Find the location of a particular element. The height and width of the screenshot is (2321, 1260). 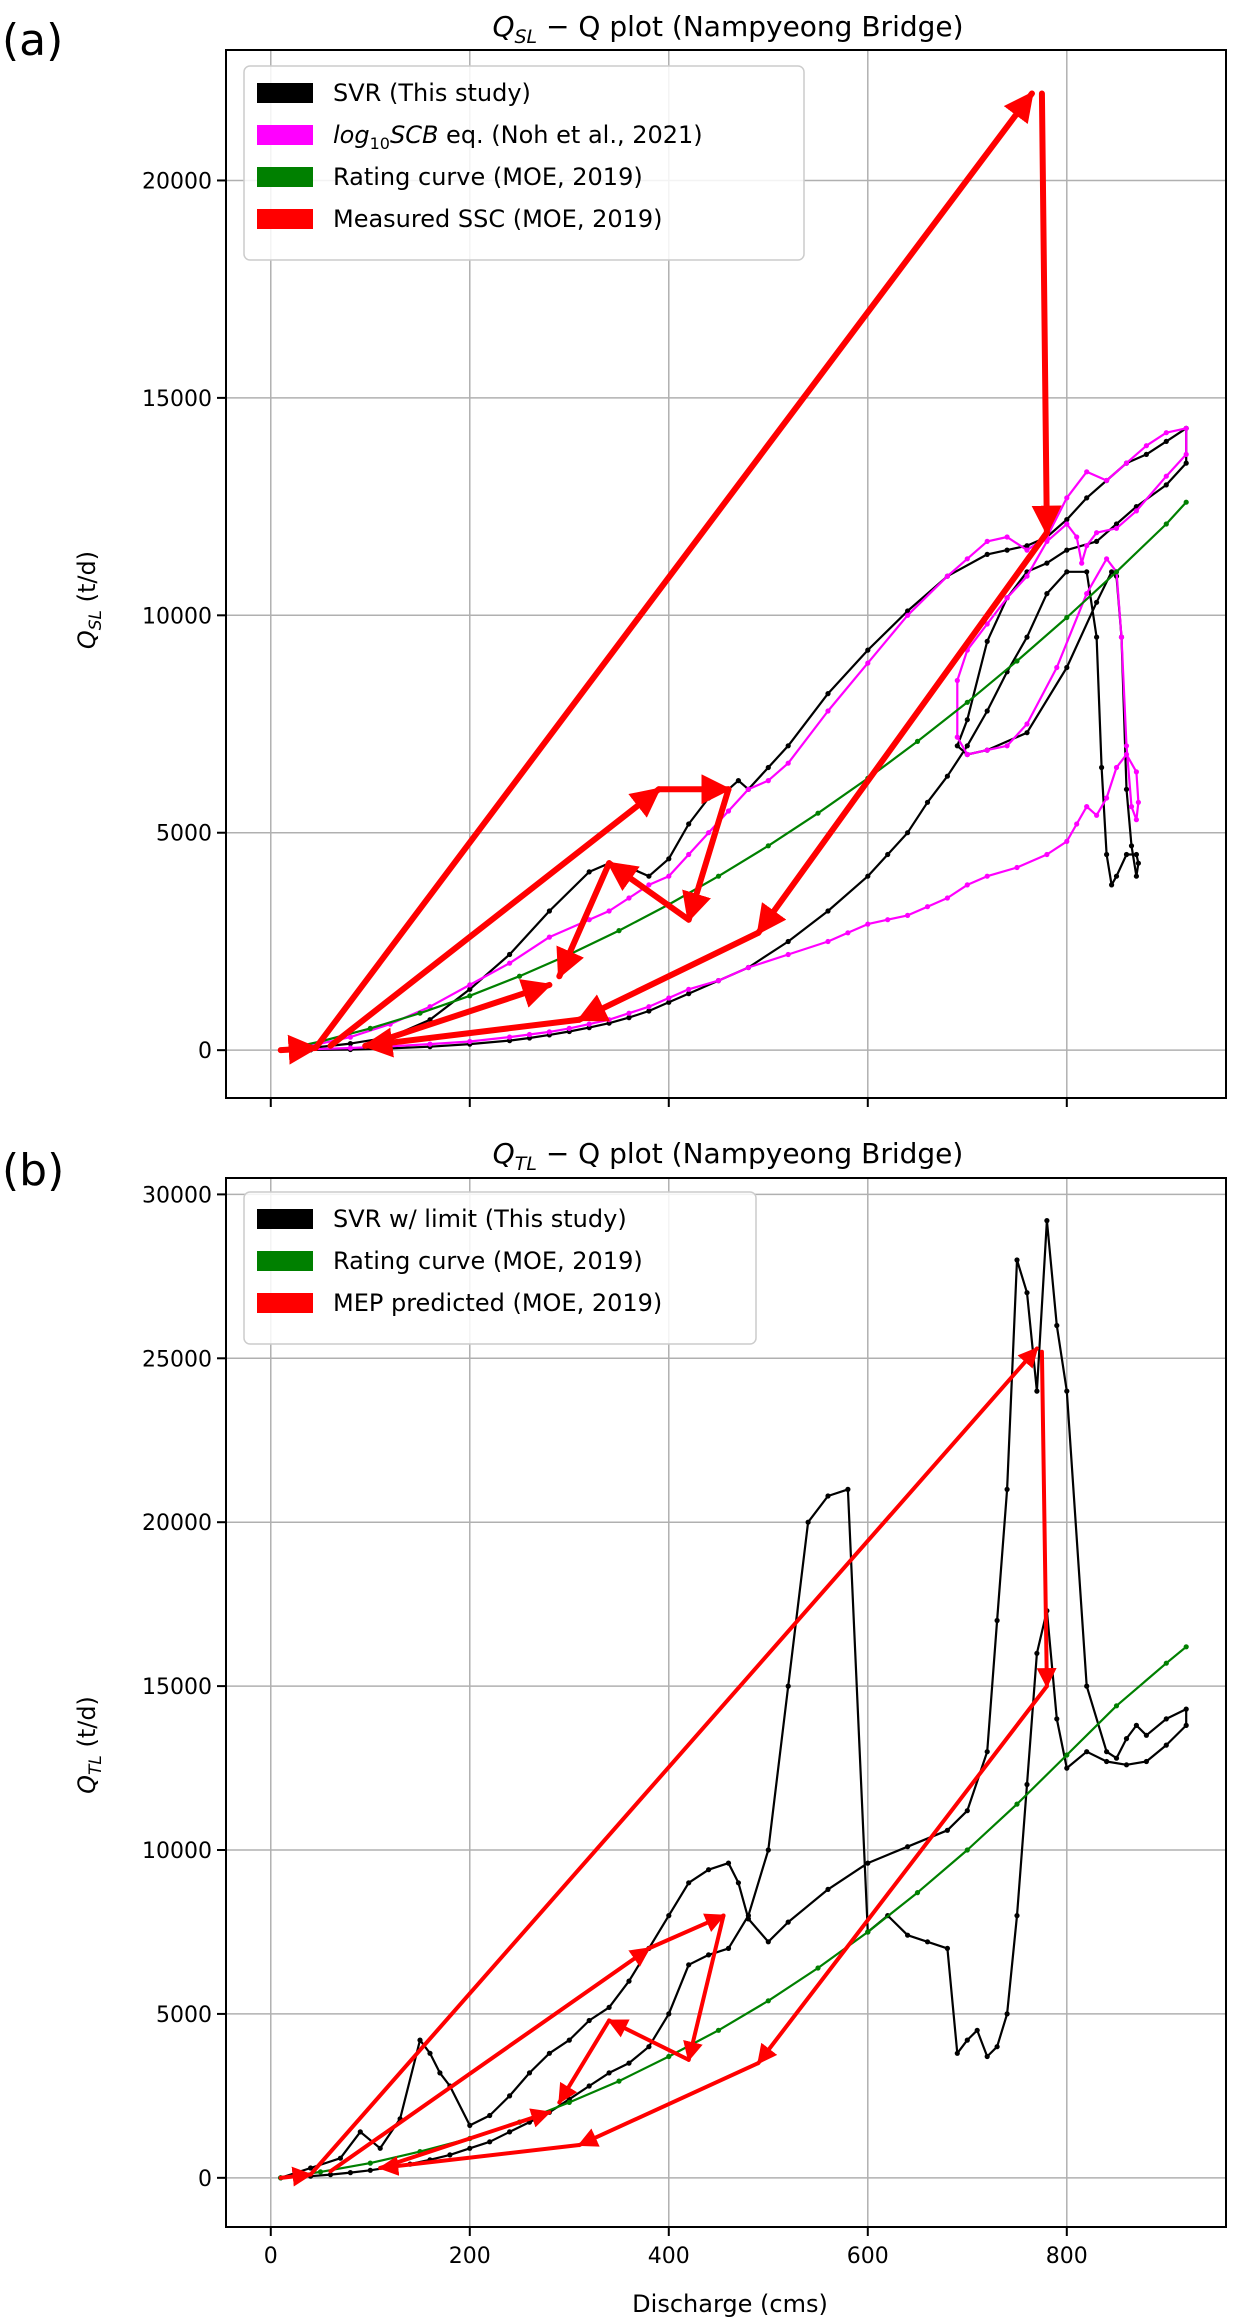

x-tick-label-200-b: 200 is located at coordinates (470, 2256).